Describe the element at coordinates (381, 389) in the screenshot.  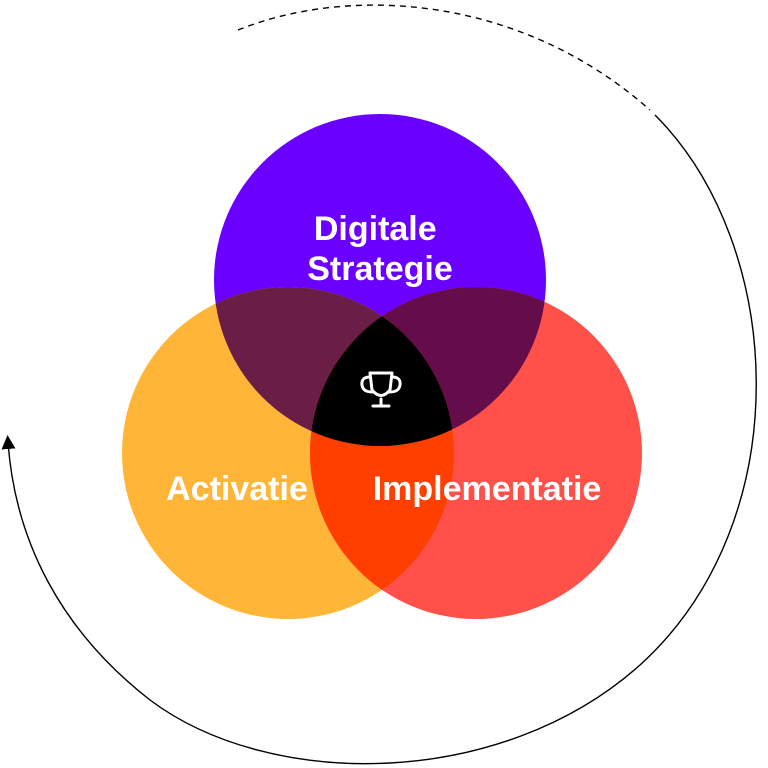
I see `trophy-icon` at that location.